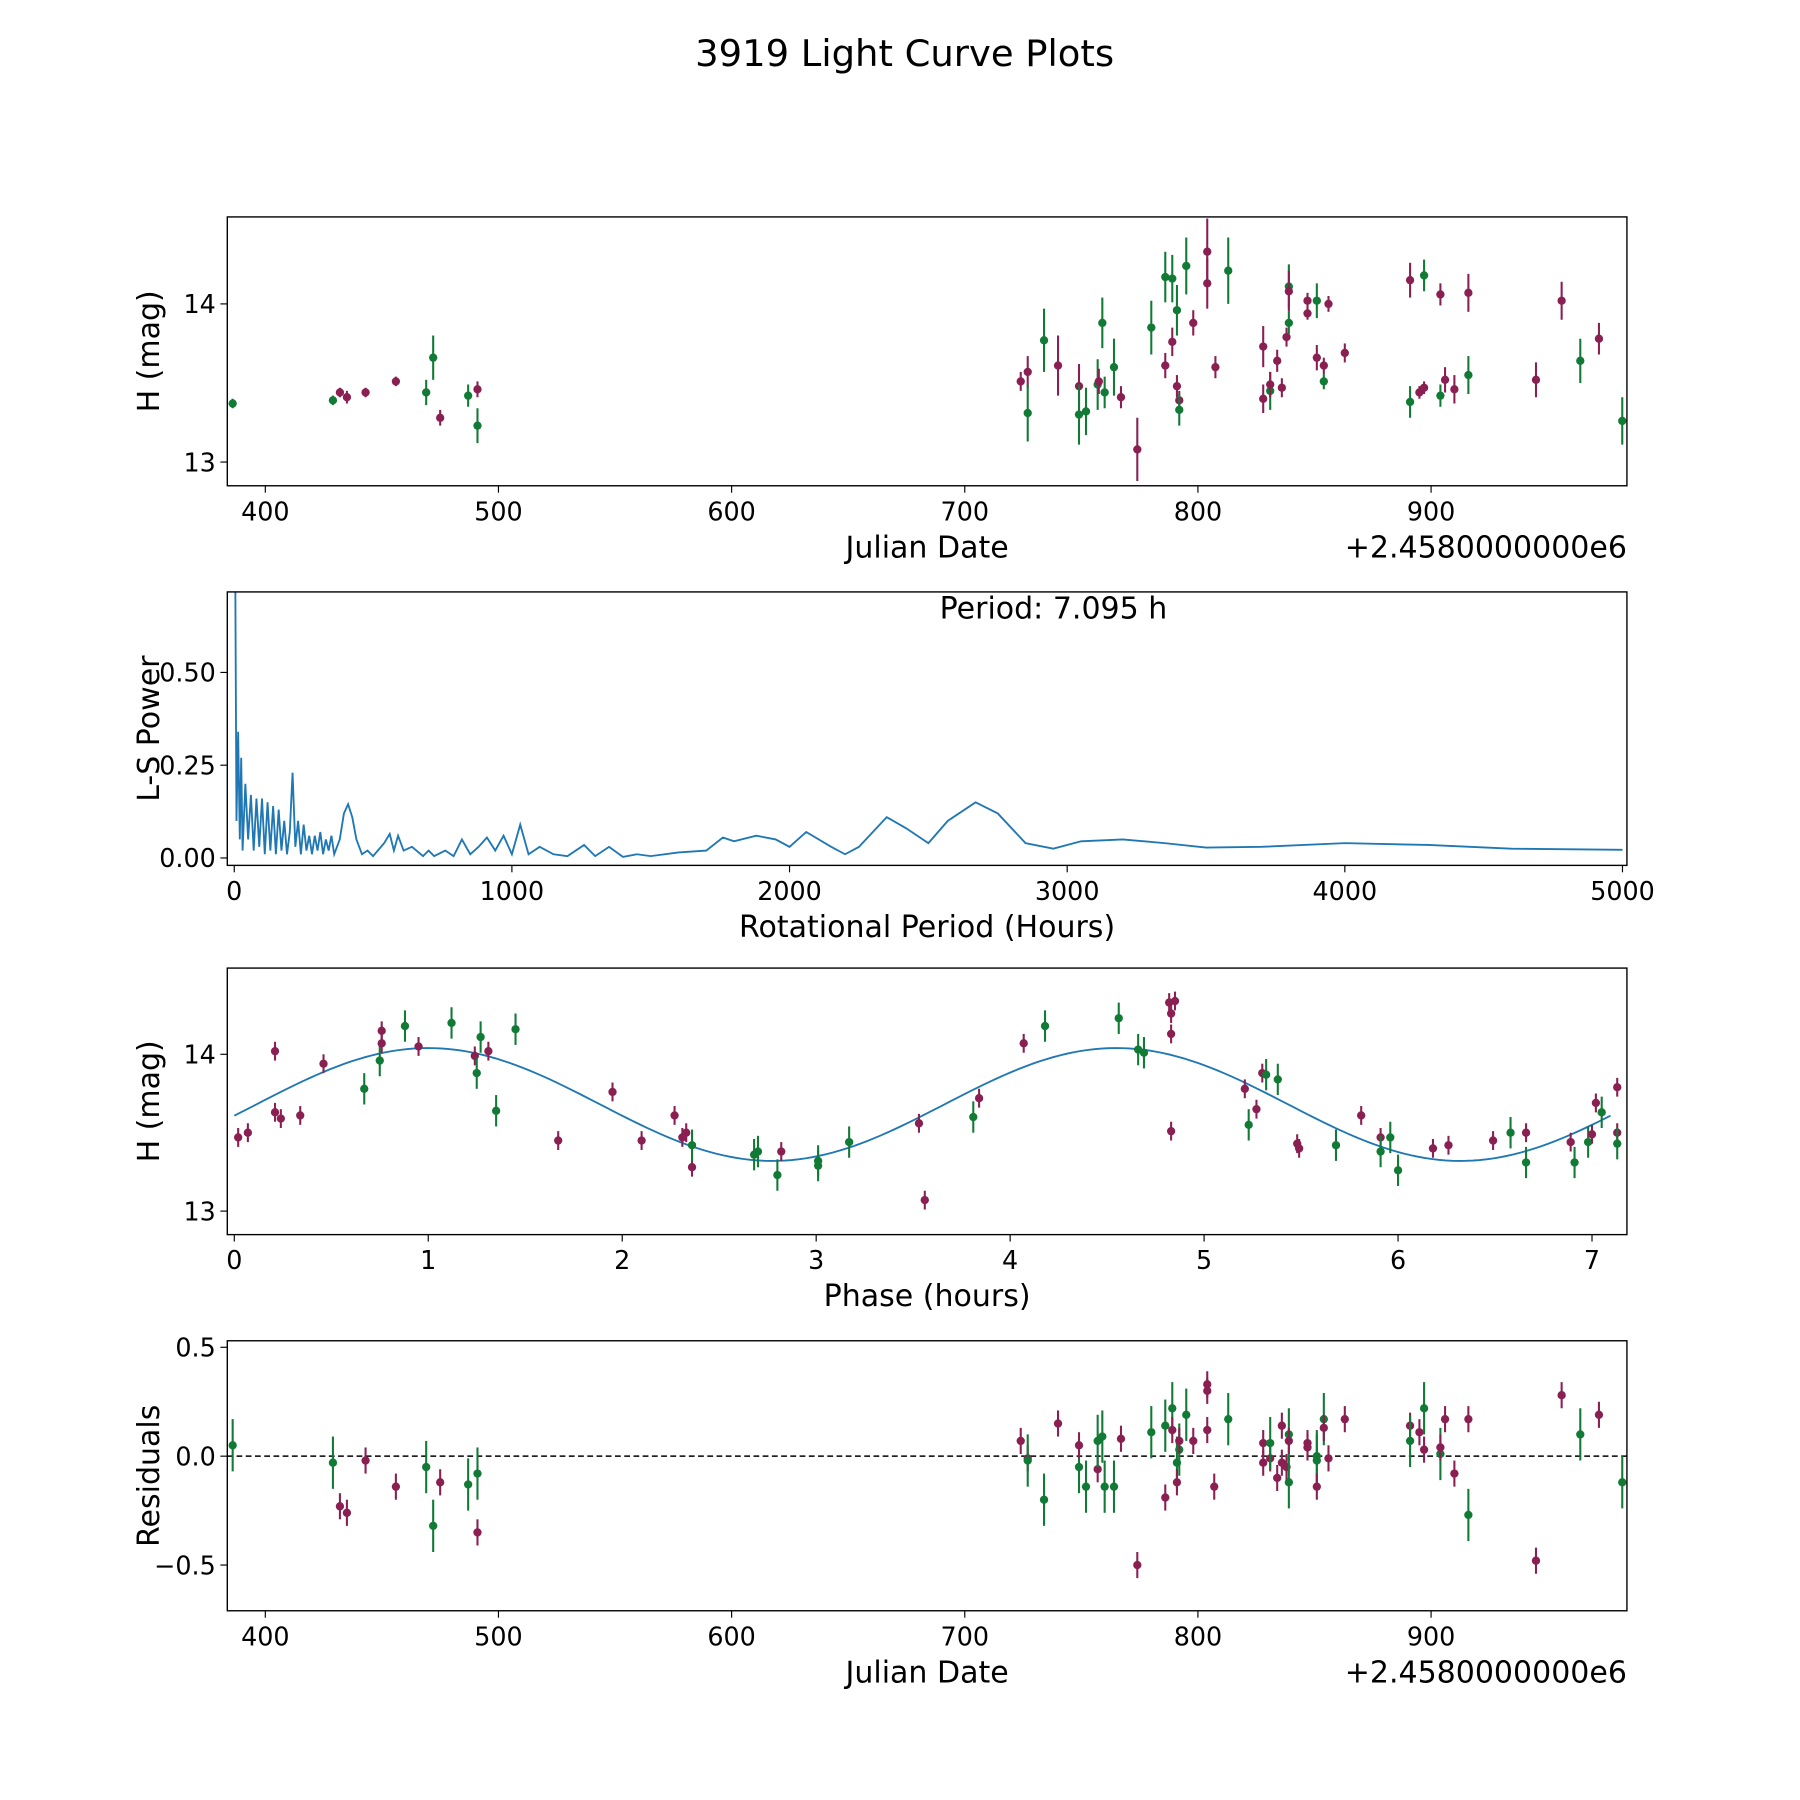 This screenshot has width=1800, height=1800. I want to click on x-tick-label: 3, so click(816, 1260).